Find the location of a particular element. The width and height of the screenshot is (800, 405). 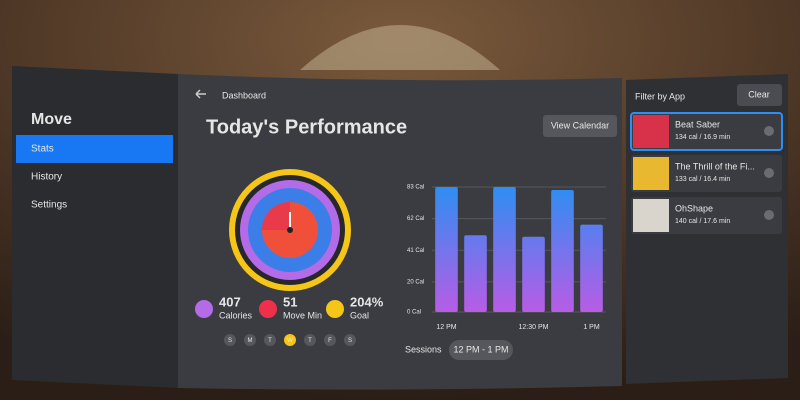

page-title: Today's Performance is located at coordinates (306, 127).